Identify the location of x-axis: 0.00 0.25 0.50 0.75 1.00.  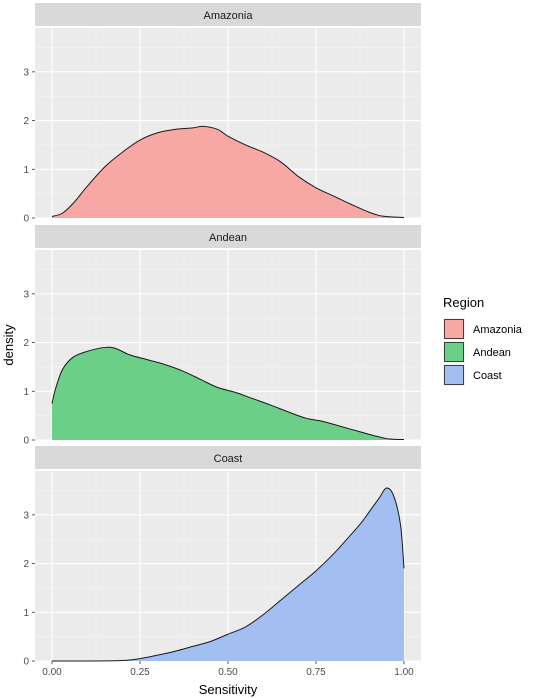
(228, 669).